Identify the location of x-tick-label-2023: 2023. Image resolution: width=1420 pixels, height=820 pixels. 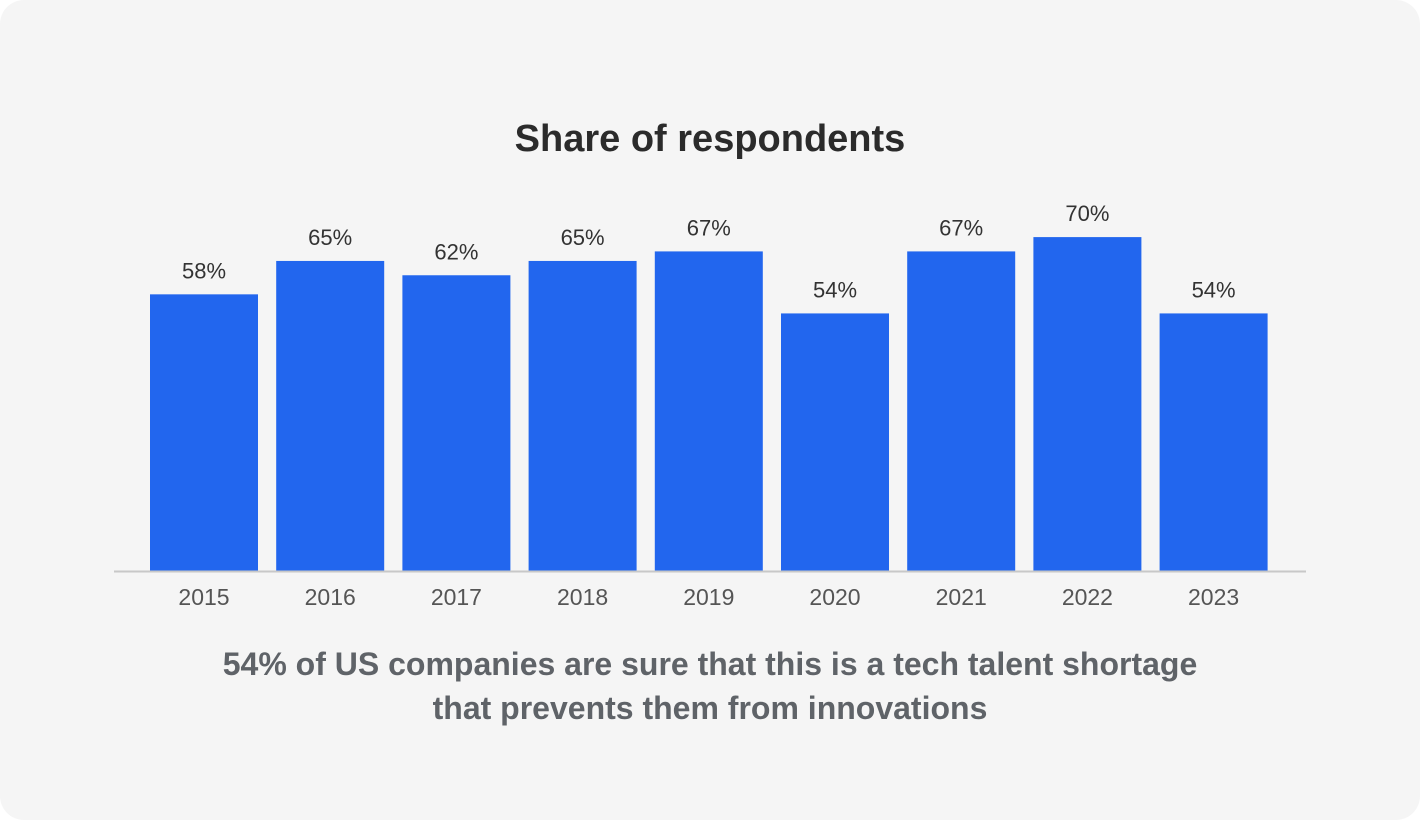
(1213, 597).